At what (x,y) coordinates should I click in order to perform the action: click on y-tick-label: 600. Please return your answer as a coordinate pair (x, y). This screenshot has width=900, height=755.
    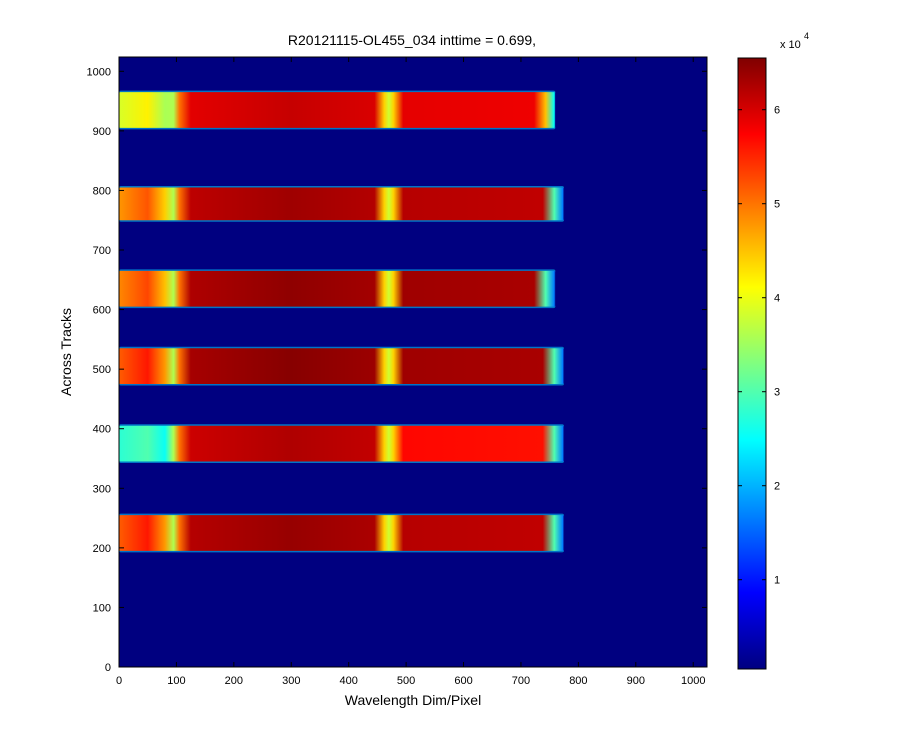
    Looking at the image, I should click on (102, 311).